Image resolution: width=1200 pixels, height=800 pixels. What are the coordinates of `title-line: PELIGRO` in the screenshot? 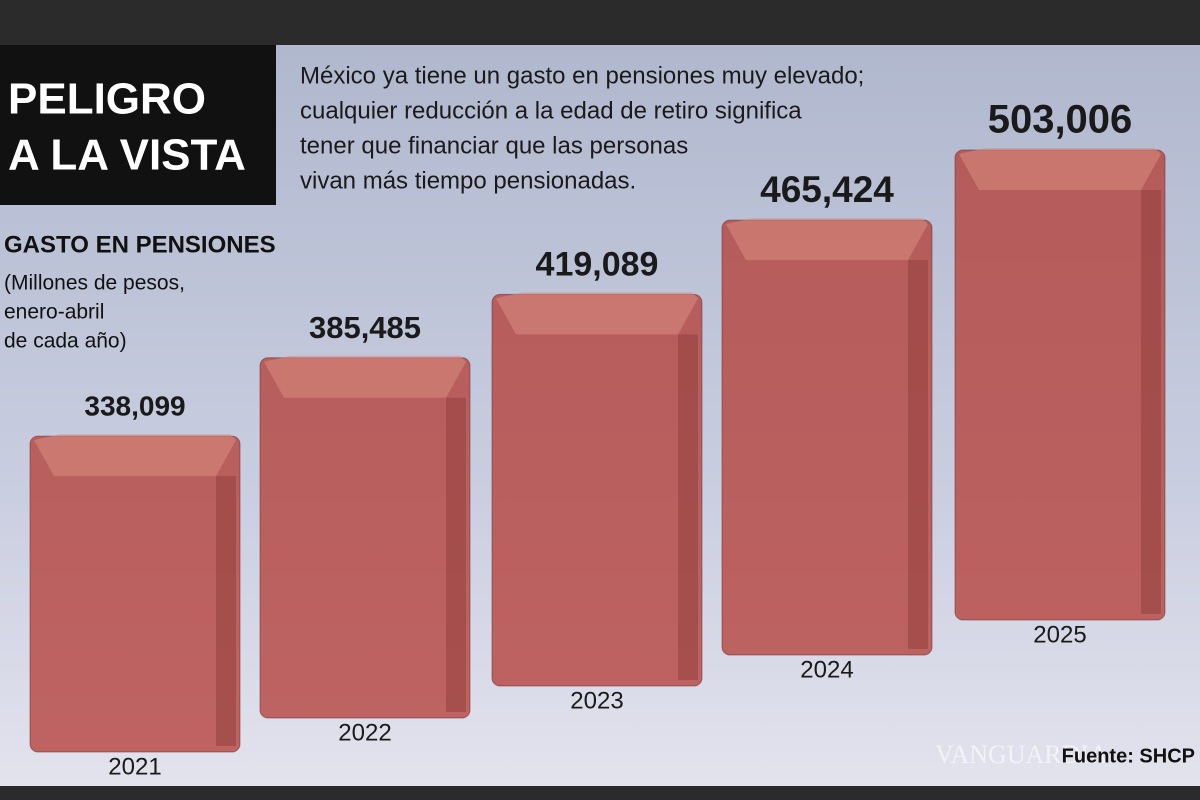 It's located at (107, 99).